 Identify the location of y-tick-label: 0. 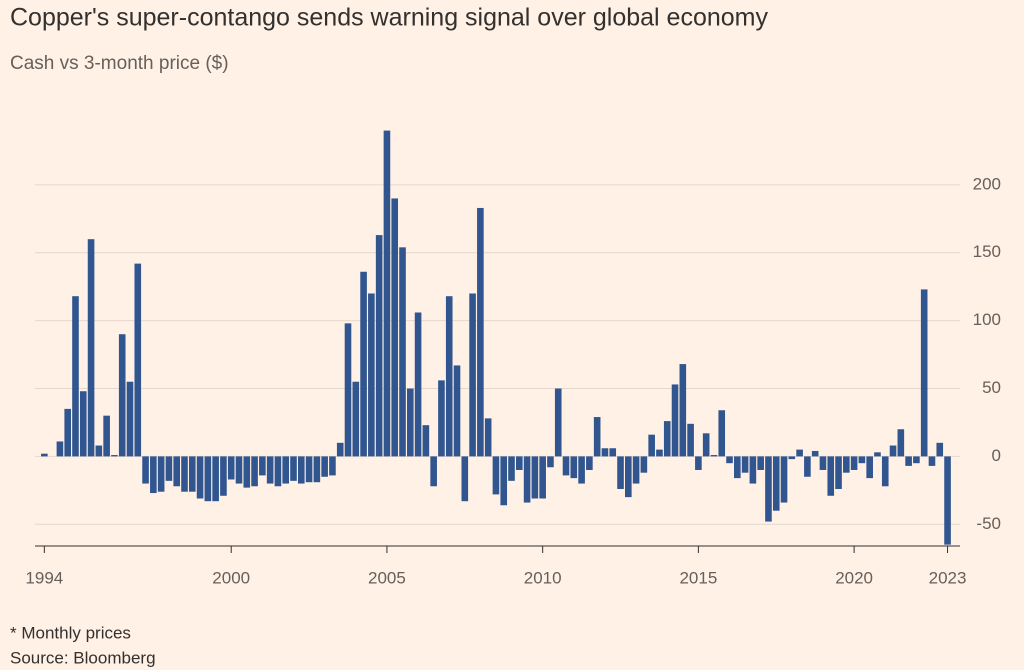
(996, 455).